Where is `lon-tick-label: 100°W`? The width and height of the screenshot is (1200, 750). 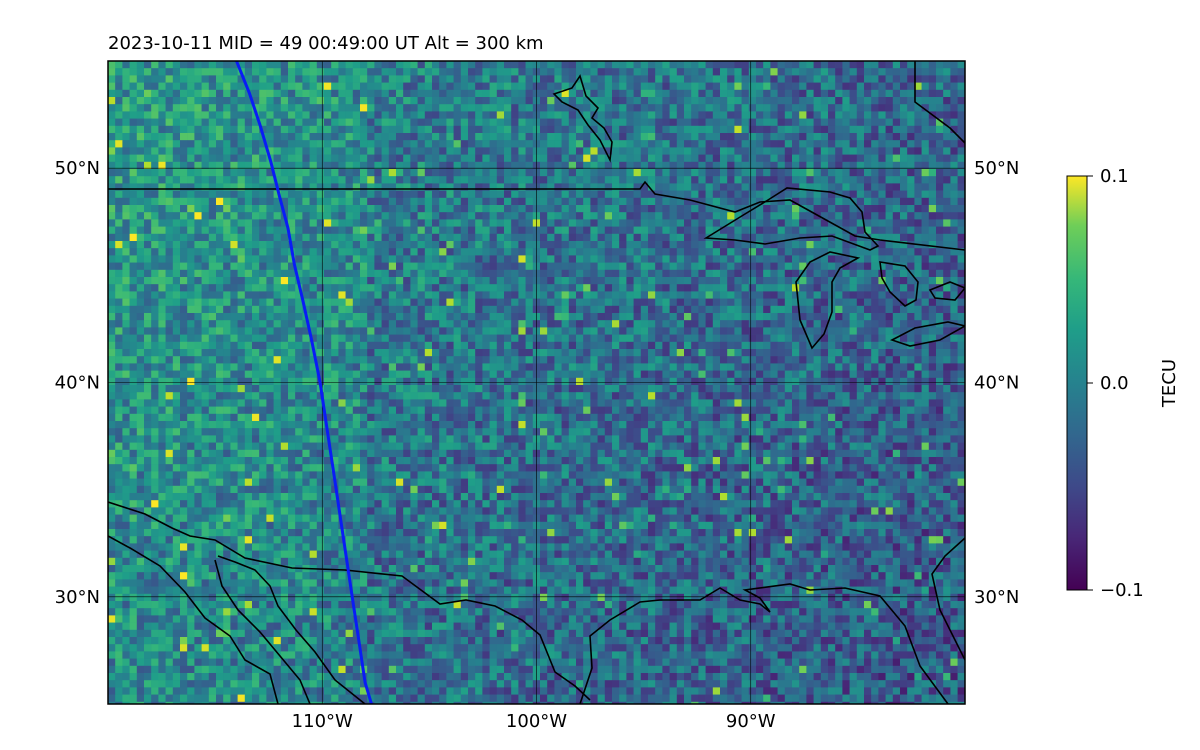 lon-tick-label: 100°W is located at coordinates (536, 721).